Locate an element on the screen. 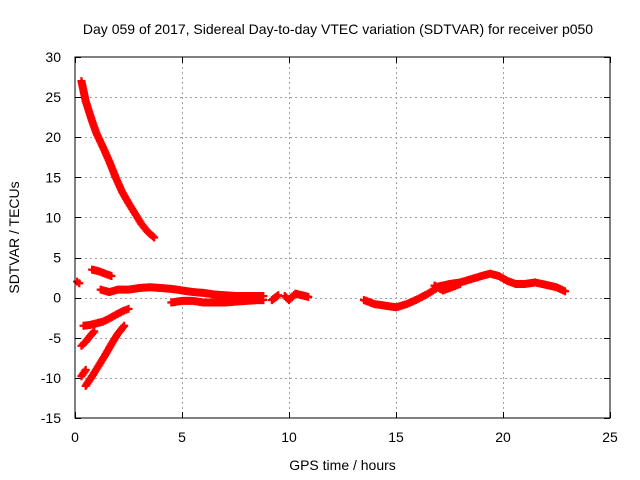 Image resolution: width=640 pixels, height=480 pixels. y-tick-label: 15 is located at coordinates (53, 177).